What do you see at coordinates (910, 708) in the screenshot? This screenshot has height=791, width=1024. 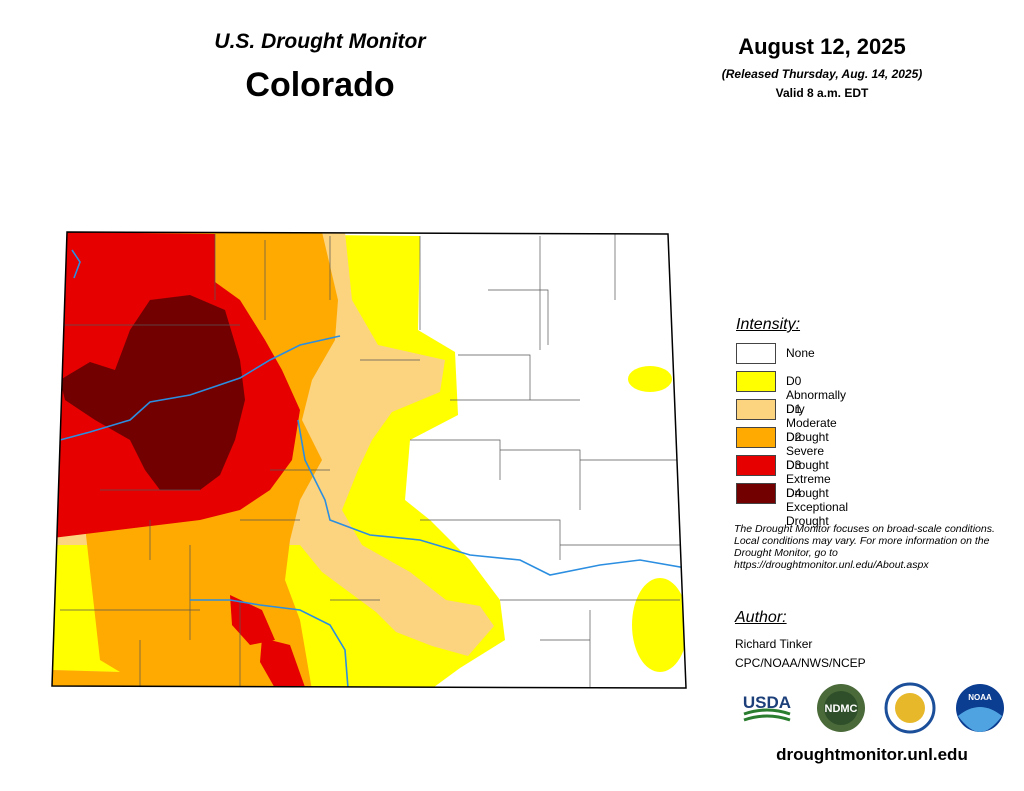 I see `doc-logo` at bounding box center [910, 708].